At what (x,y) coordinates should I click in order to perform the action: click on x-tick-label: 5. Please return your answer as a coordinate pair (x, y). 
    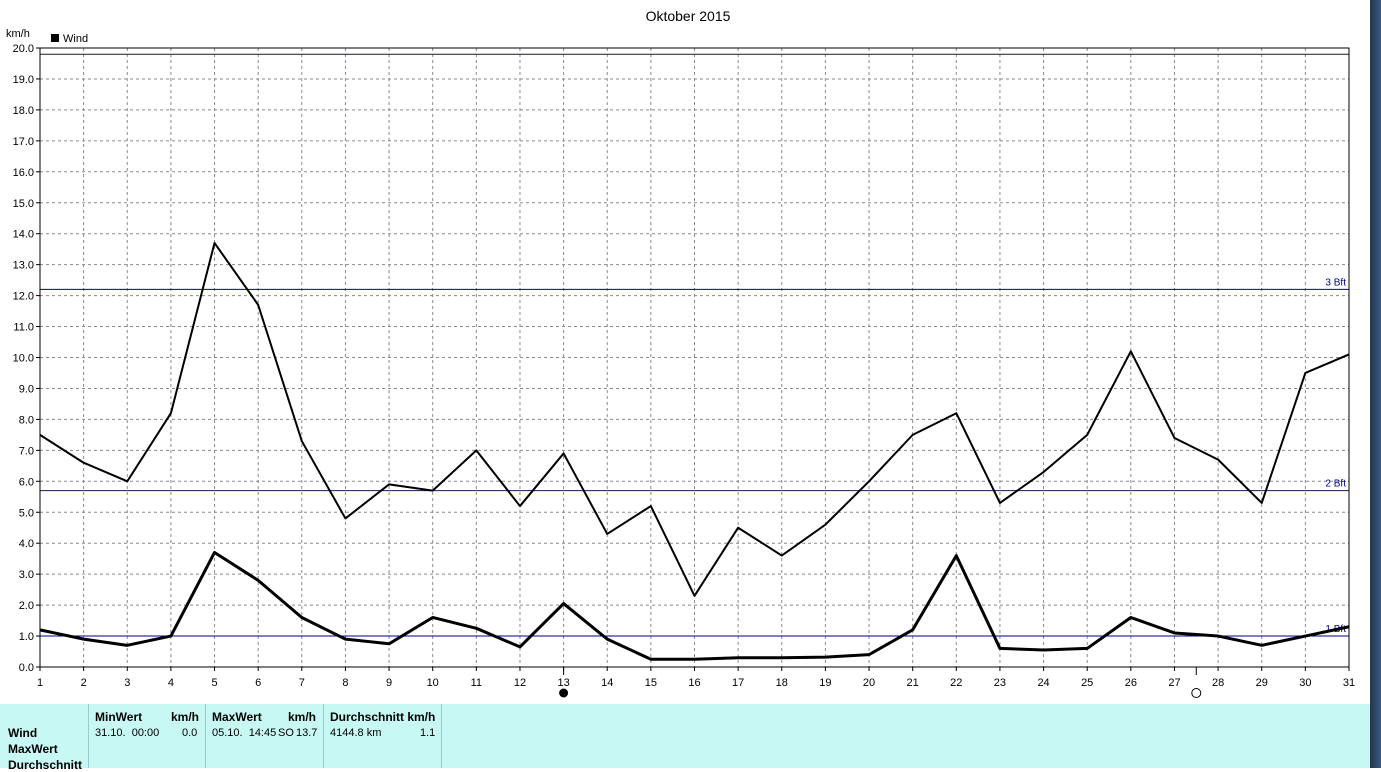
    Looking at the image, I should click on (214, 683).